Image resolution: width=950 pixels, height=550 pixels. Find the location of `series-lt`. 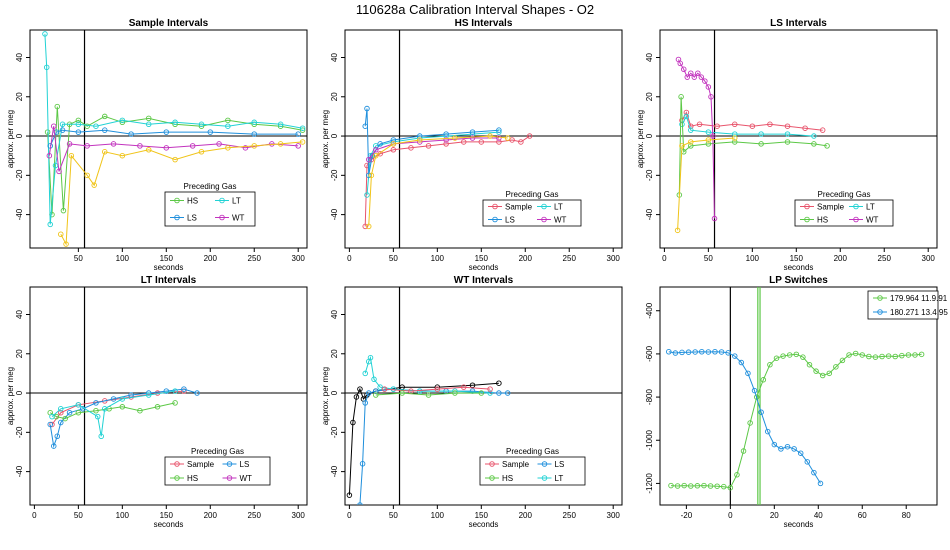

series-lt is located at coordinates (427, 375).